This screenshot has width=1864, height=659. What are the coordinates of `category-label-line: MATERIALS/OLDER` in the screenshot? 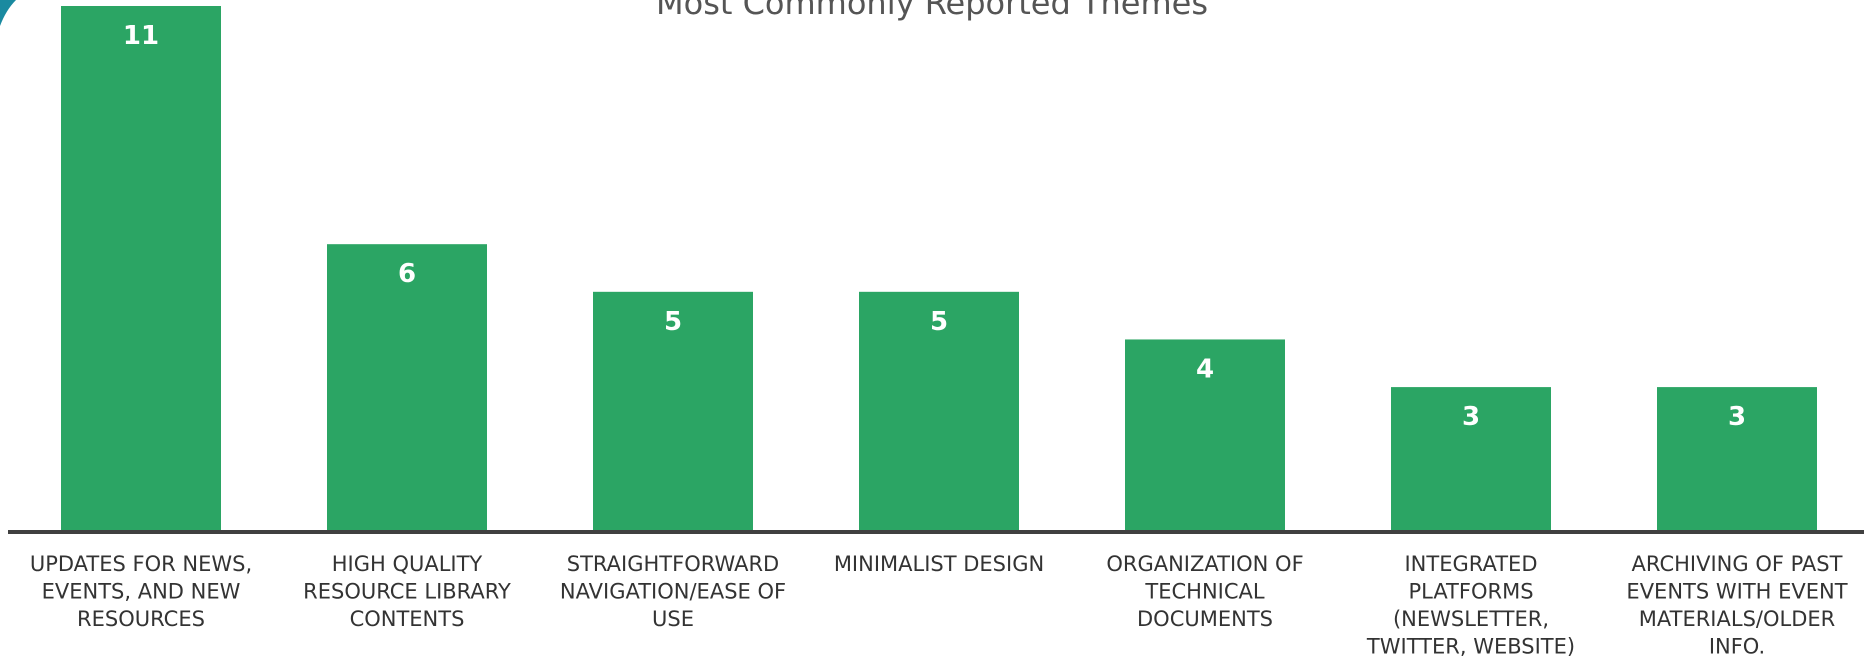 It's located at (1737, 619).